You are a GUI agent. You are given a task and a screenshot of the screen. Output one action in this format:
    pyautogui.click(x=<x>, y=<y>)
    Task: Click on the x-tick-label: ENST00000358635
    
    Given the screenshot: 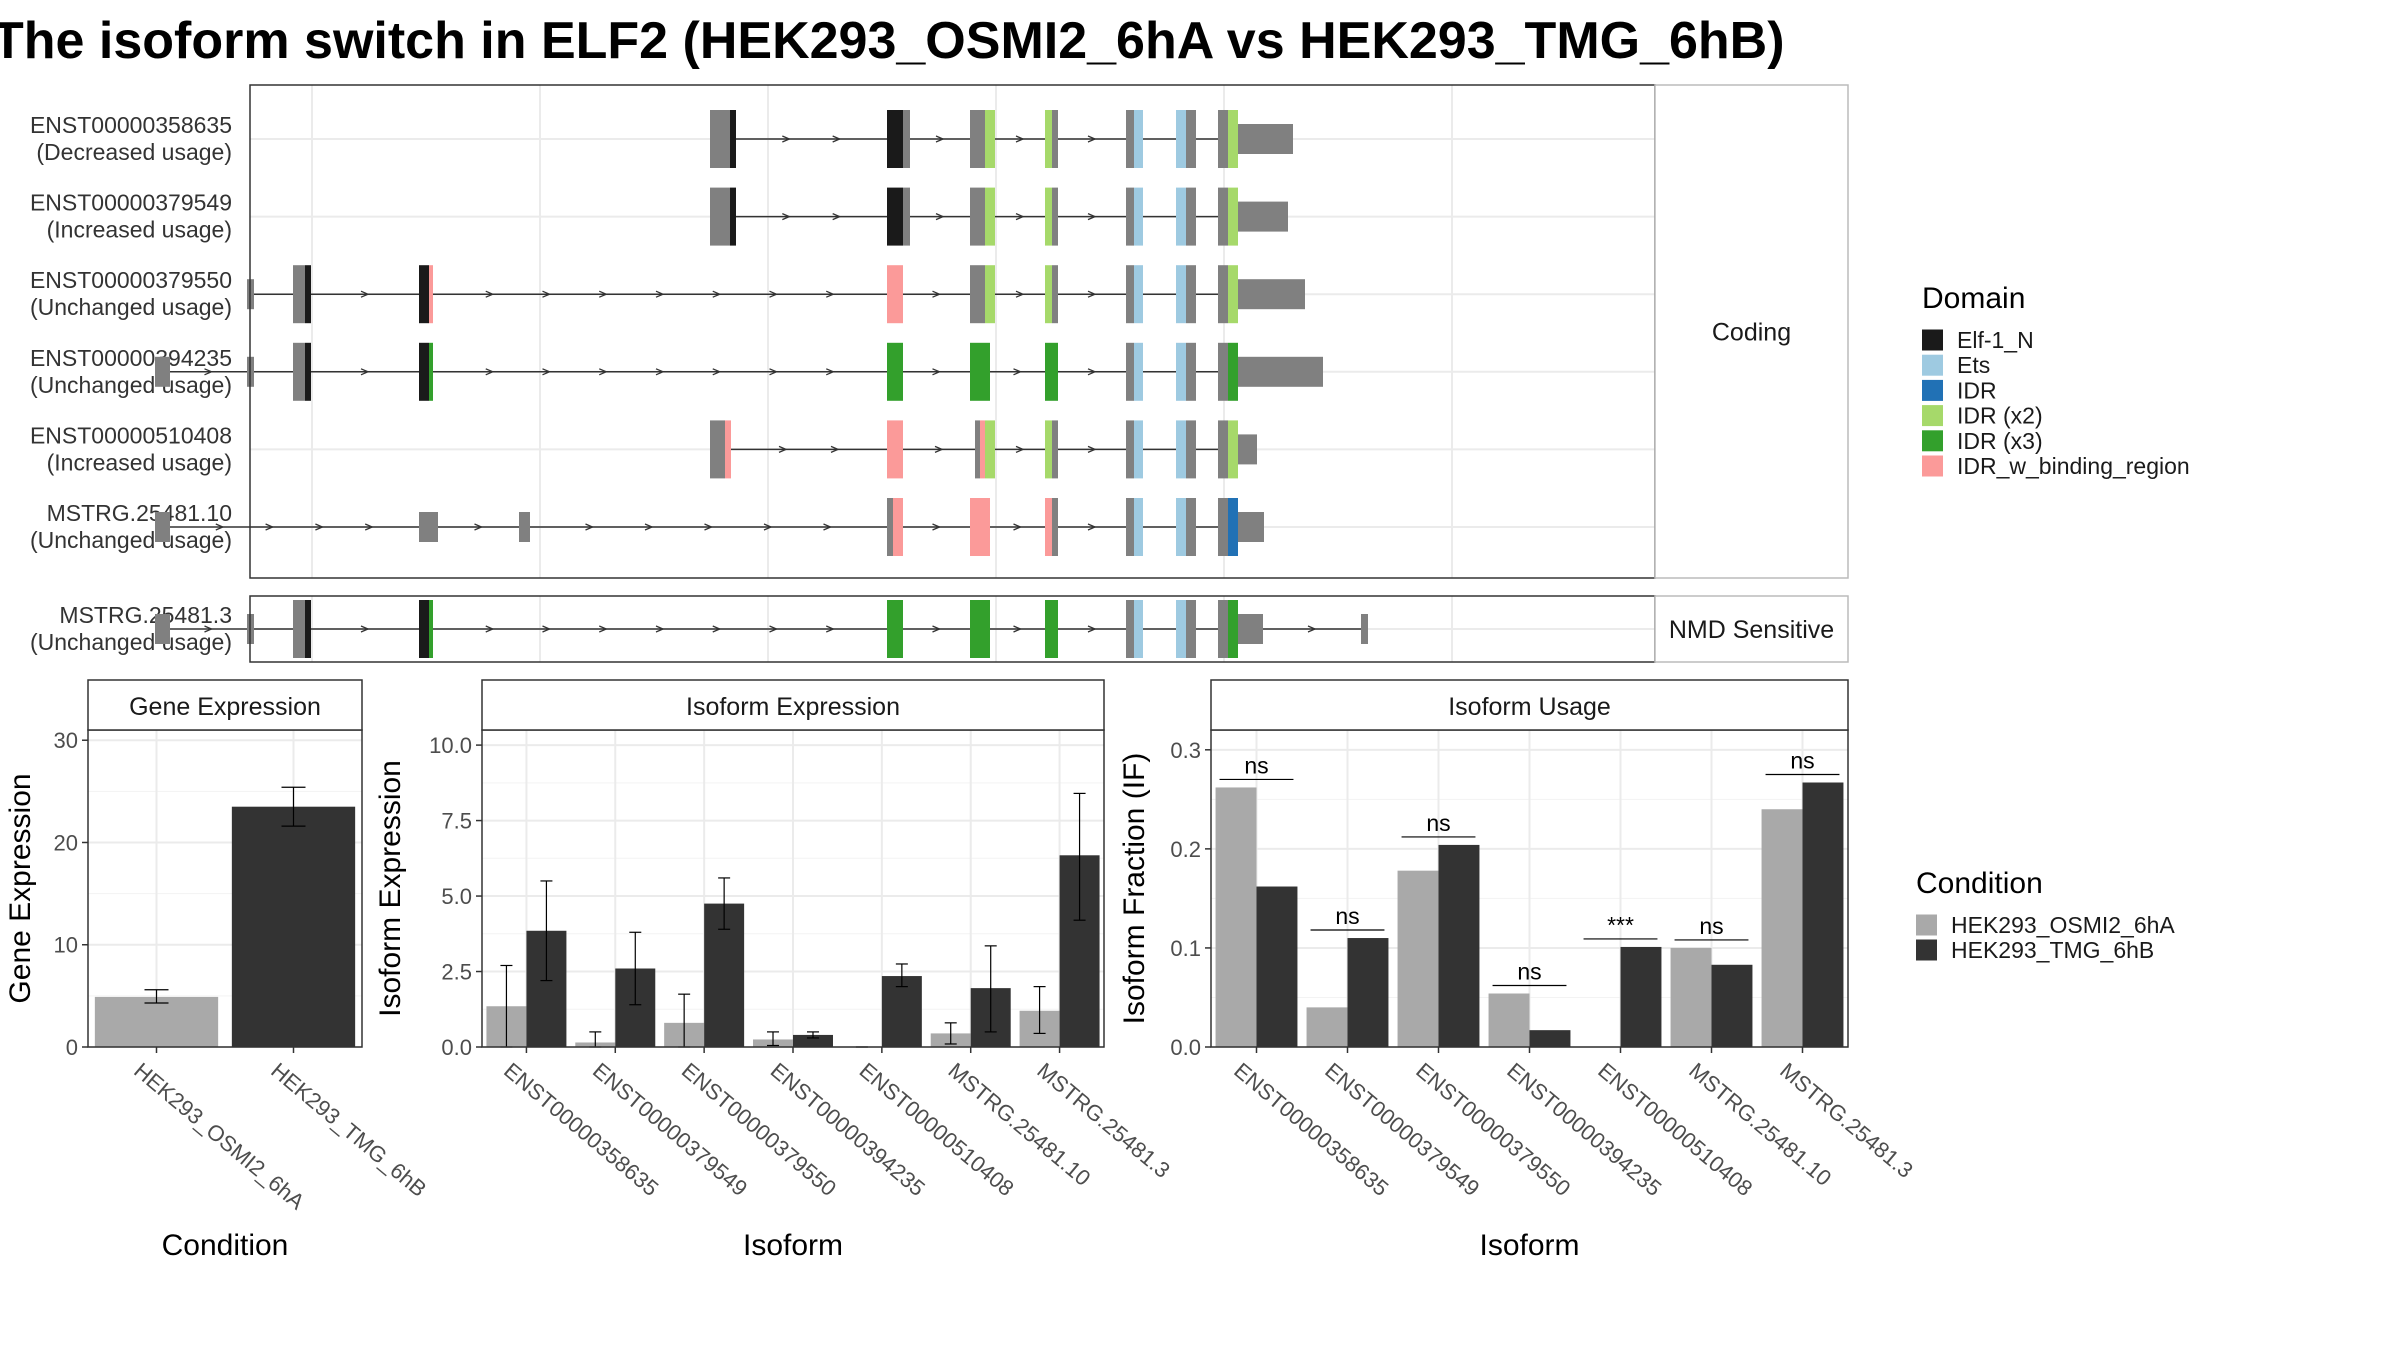 What is the action you would take?
    pyautogui.click(x=1311, y=1129)
    